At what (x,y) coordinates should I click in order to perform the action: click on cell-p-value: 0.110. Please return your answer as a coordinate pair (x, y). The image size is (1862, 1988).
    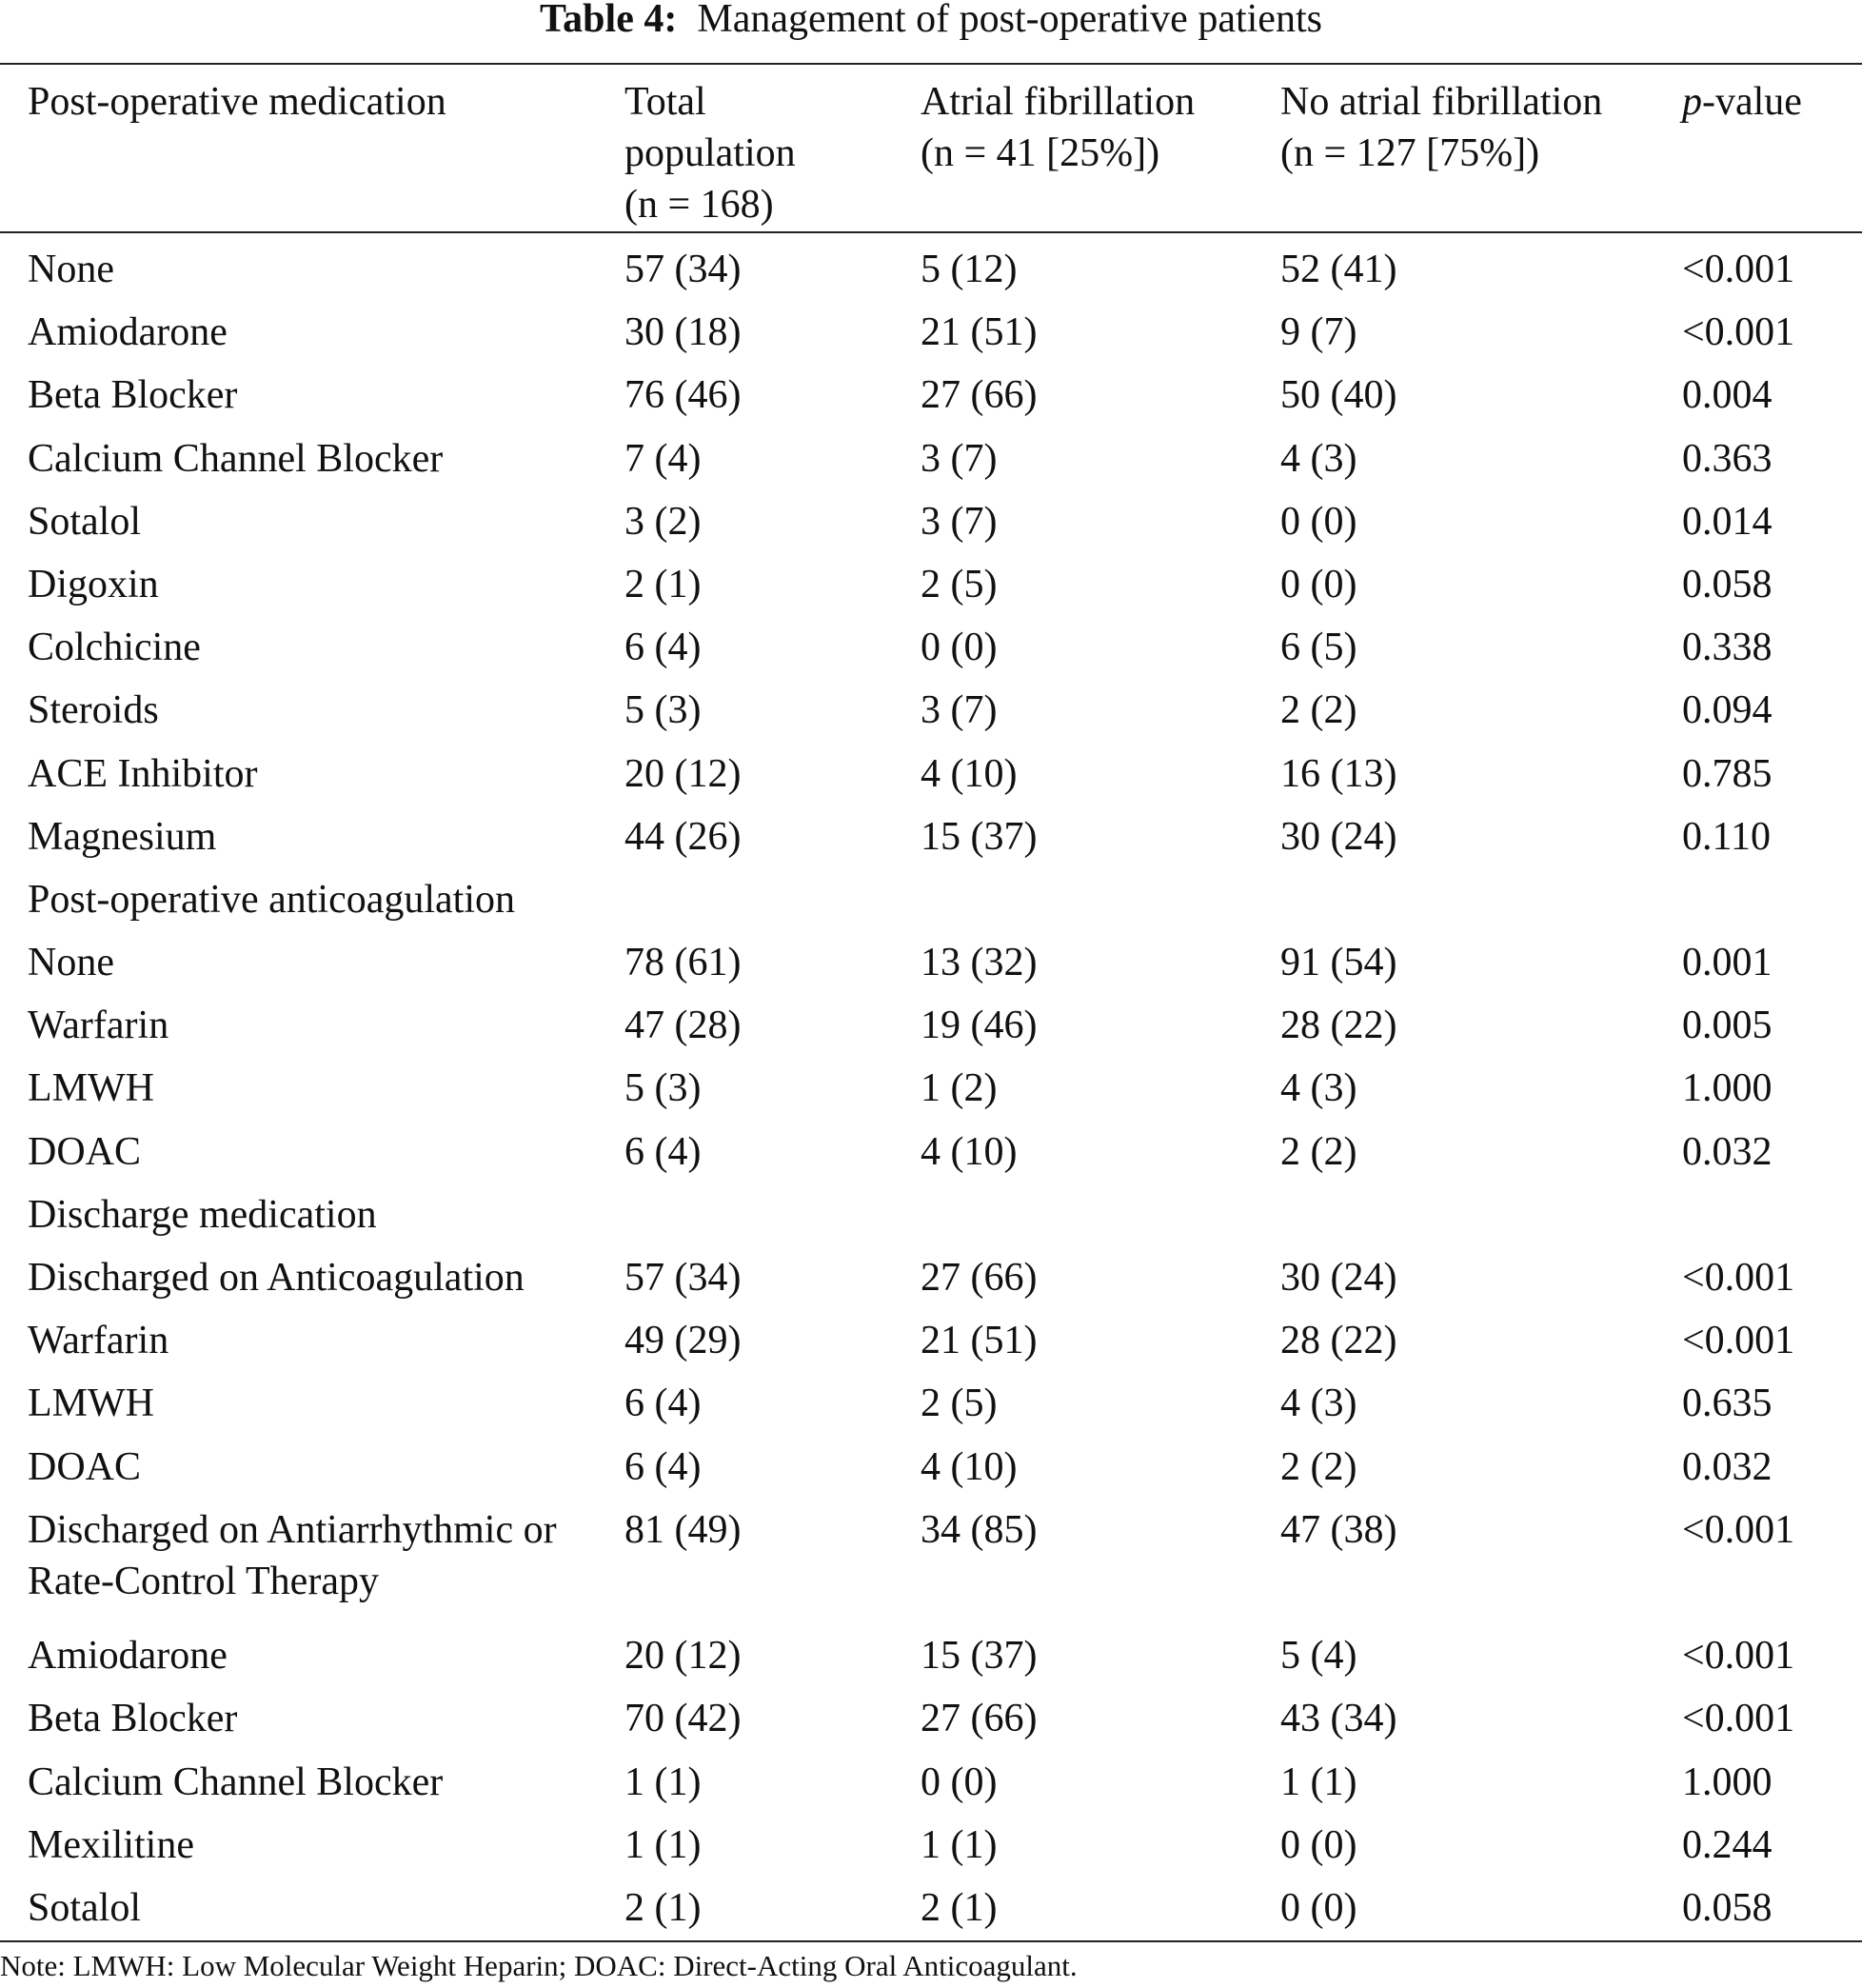
    Looking at the image, I should click on (1726, 836).